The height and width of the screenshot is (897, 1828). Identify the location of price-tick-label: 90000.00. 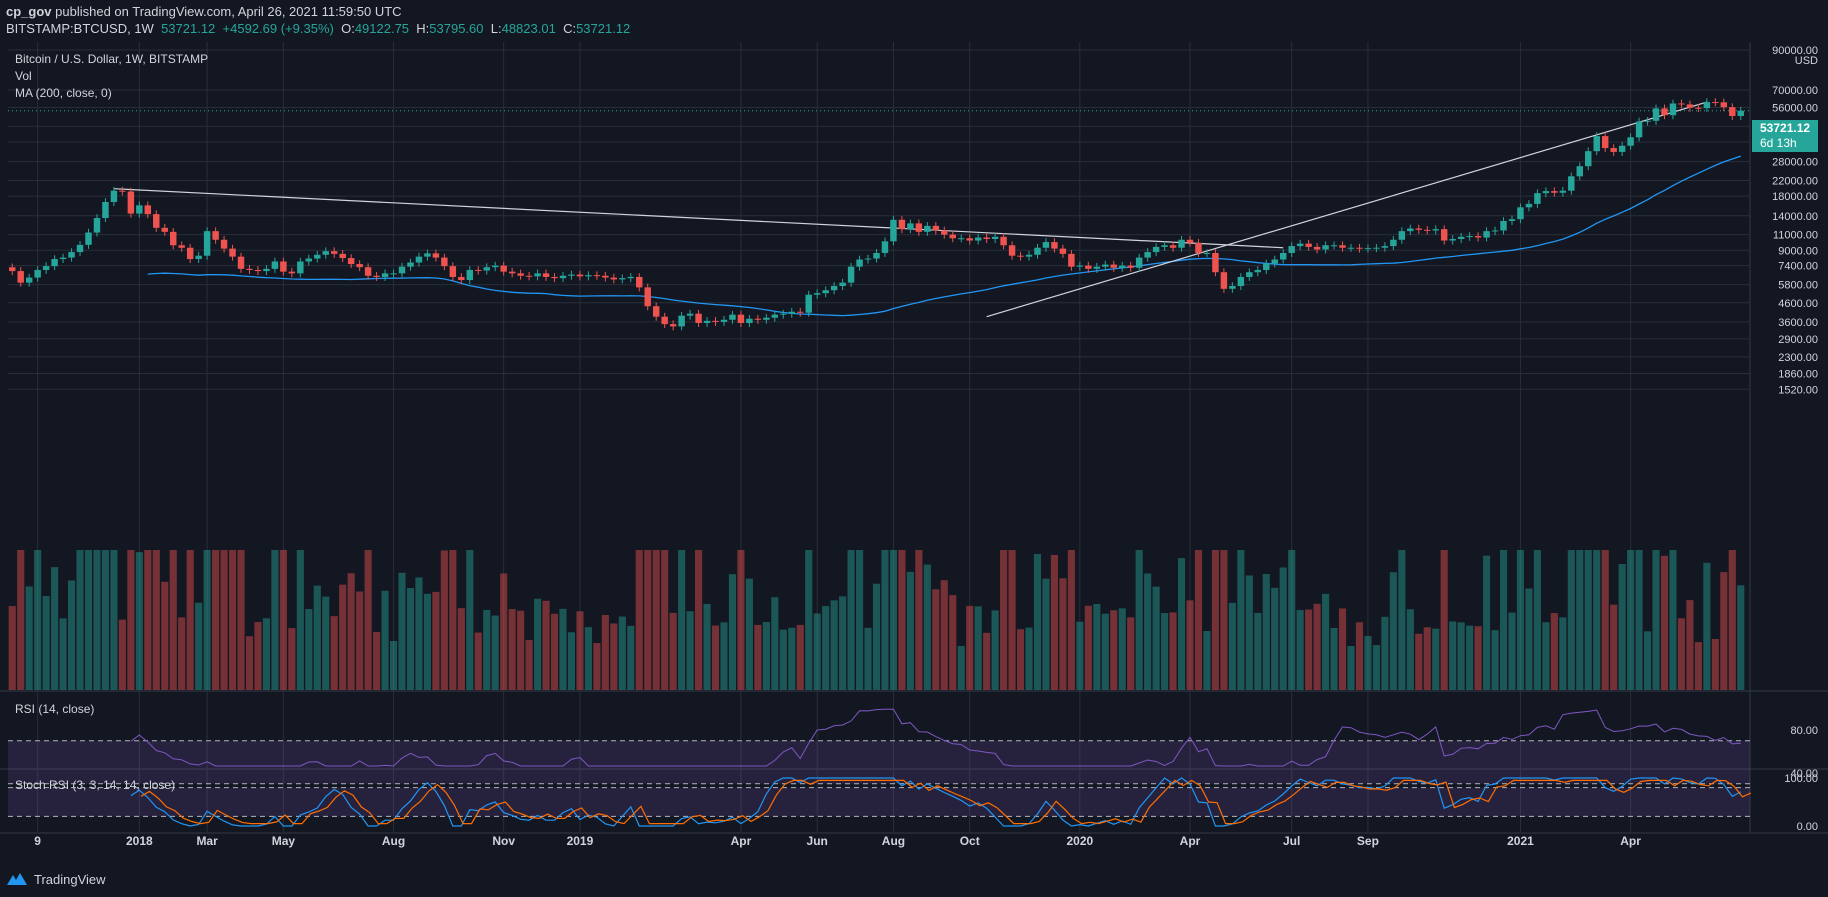
(1795, 51).